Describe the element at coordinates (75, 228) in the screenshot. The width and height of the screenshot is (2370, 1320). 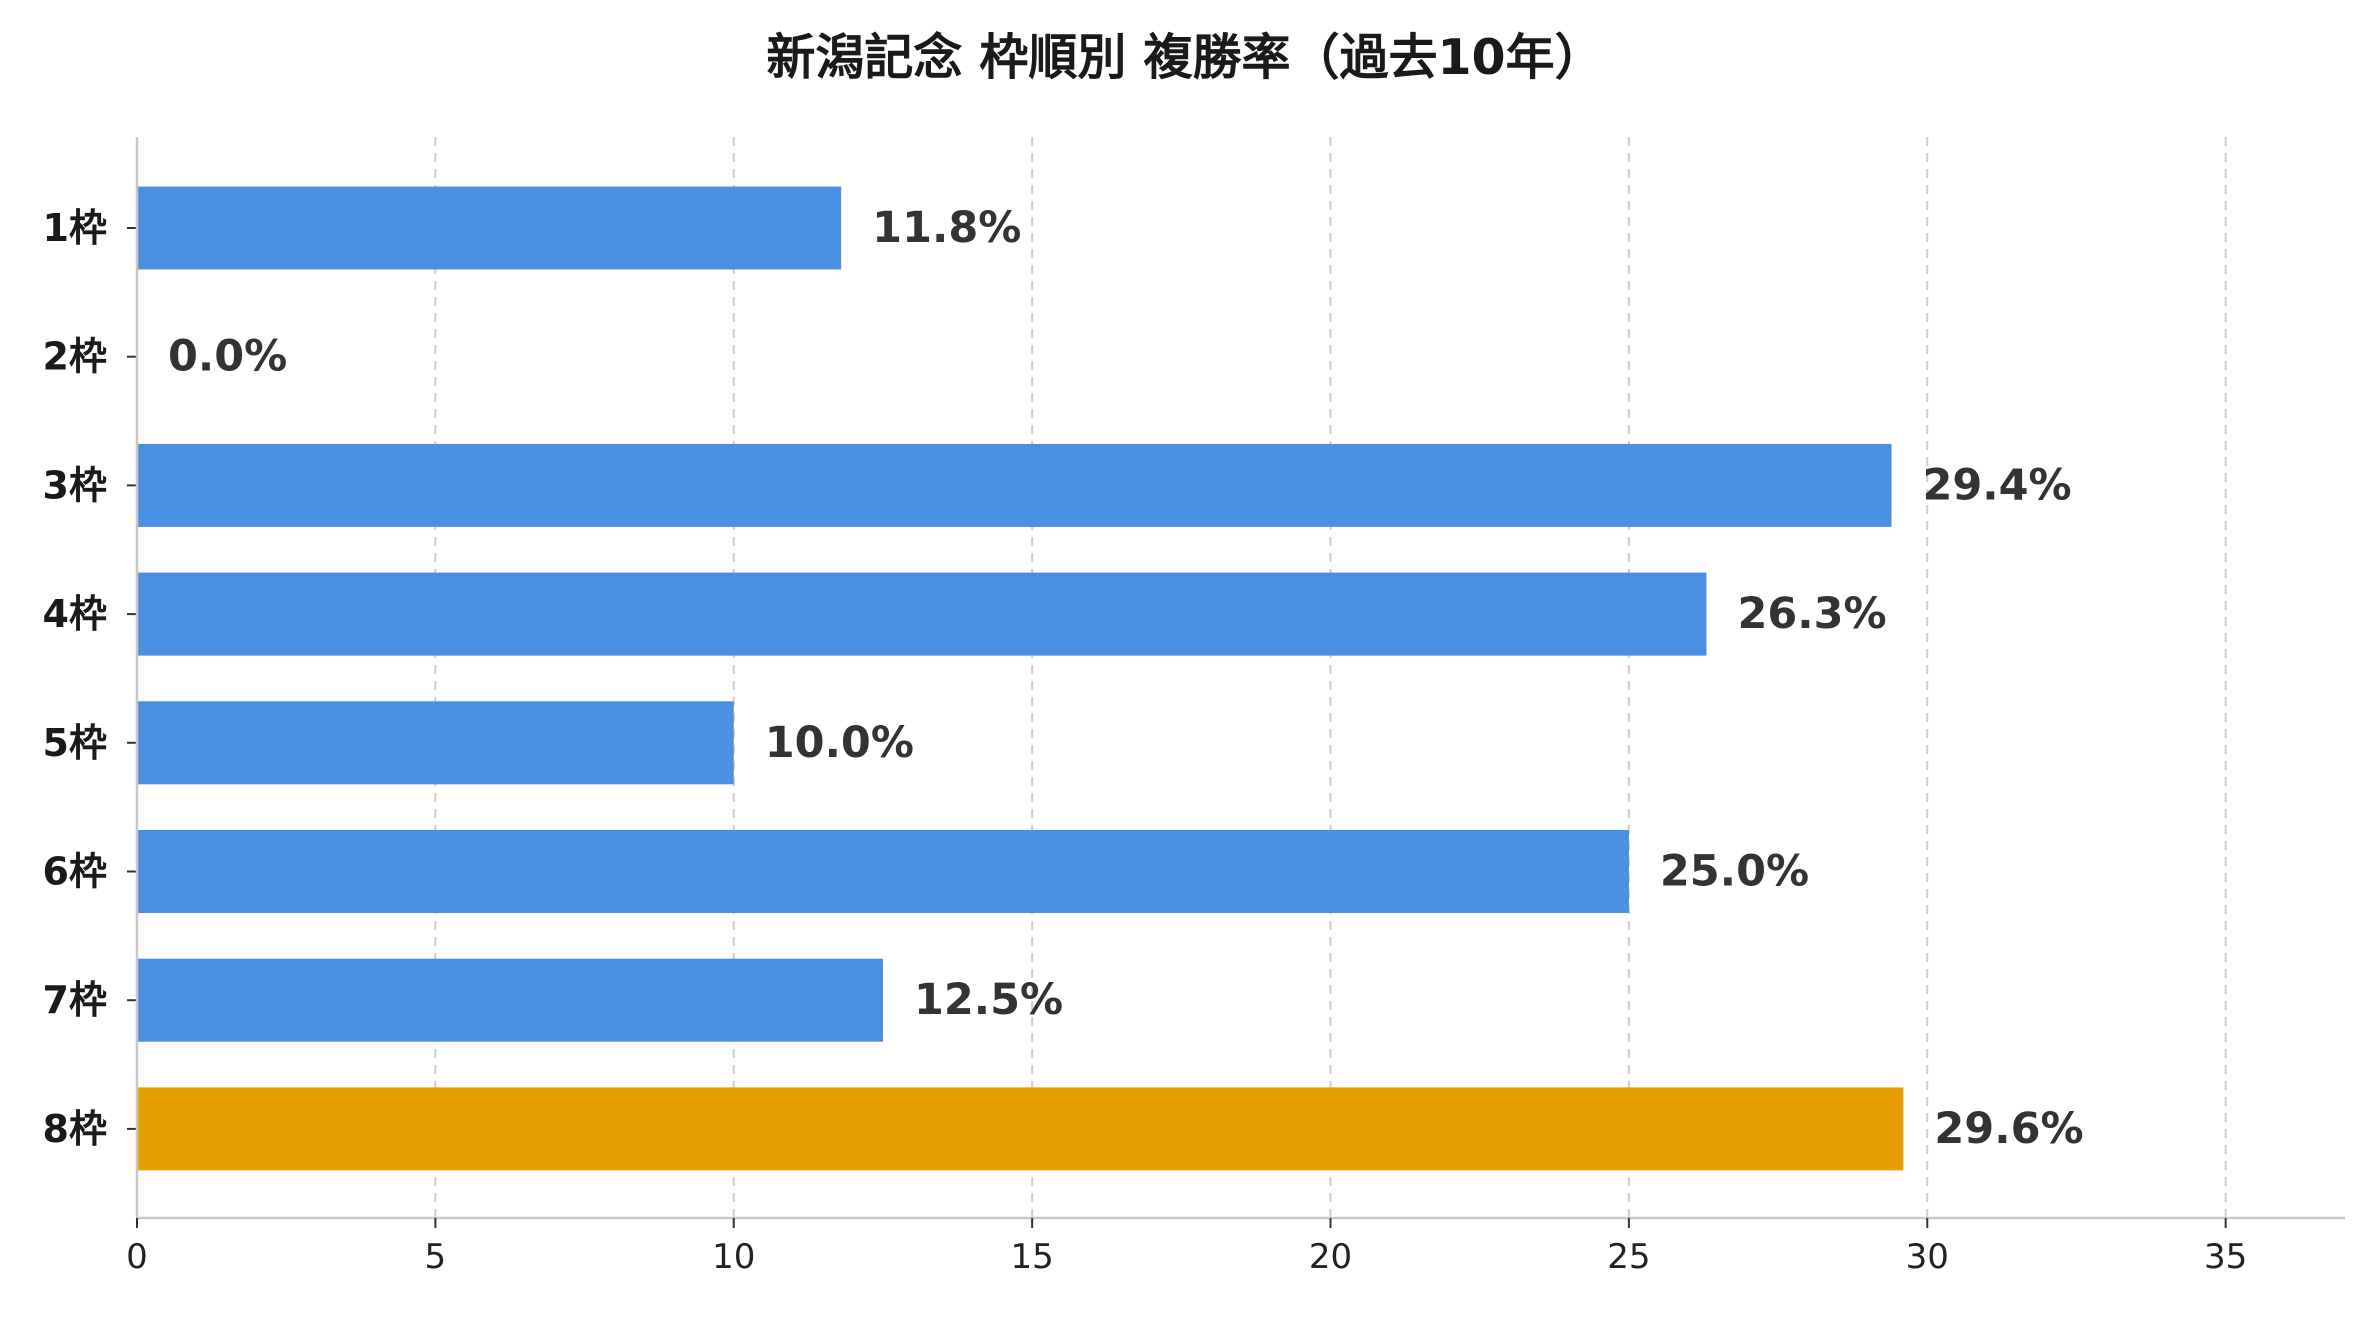
I see `ytick-label: 1枠` at that location.